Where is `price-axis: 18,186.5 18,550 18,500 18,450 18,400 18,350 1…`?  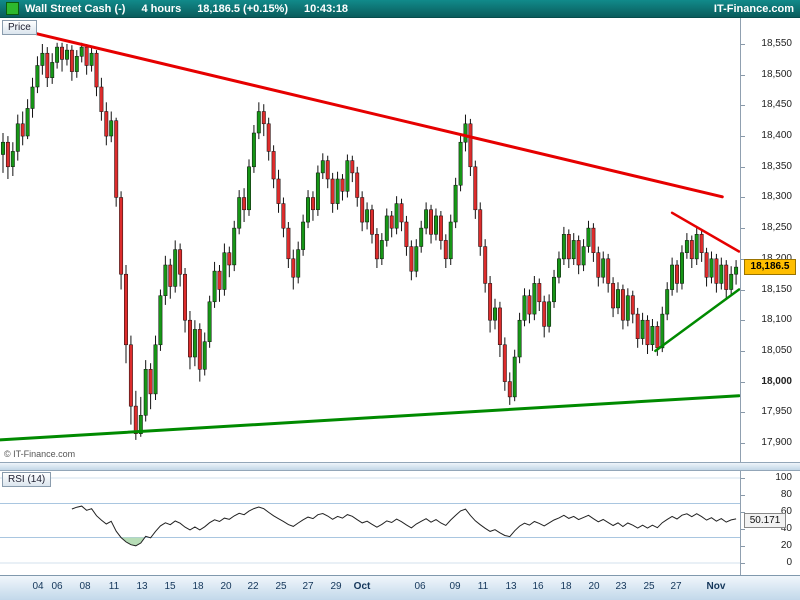 price-axis: 18,186.5 18,550 18,500 18,450 18,400 18,350 1… is located at coordinates (770, 240).